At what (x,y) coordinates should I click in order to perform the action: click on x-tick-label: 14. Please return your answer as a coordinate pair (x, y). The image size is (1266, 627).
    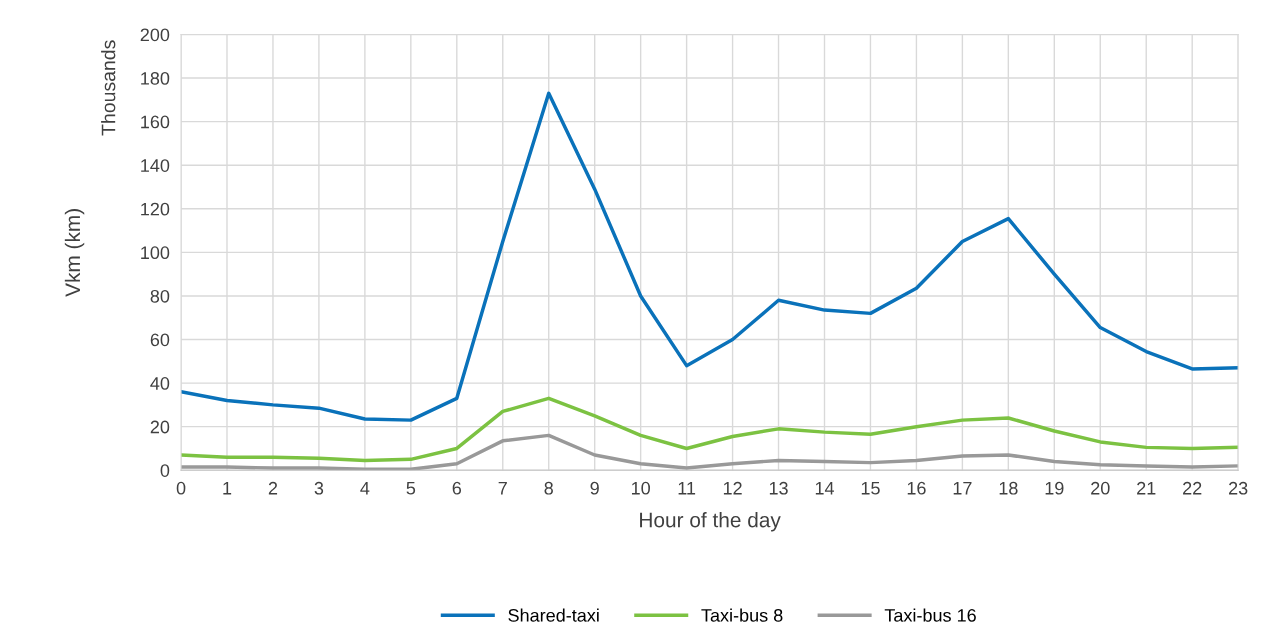
    Looking at the image, I should click on (825, 488).